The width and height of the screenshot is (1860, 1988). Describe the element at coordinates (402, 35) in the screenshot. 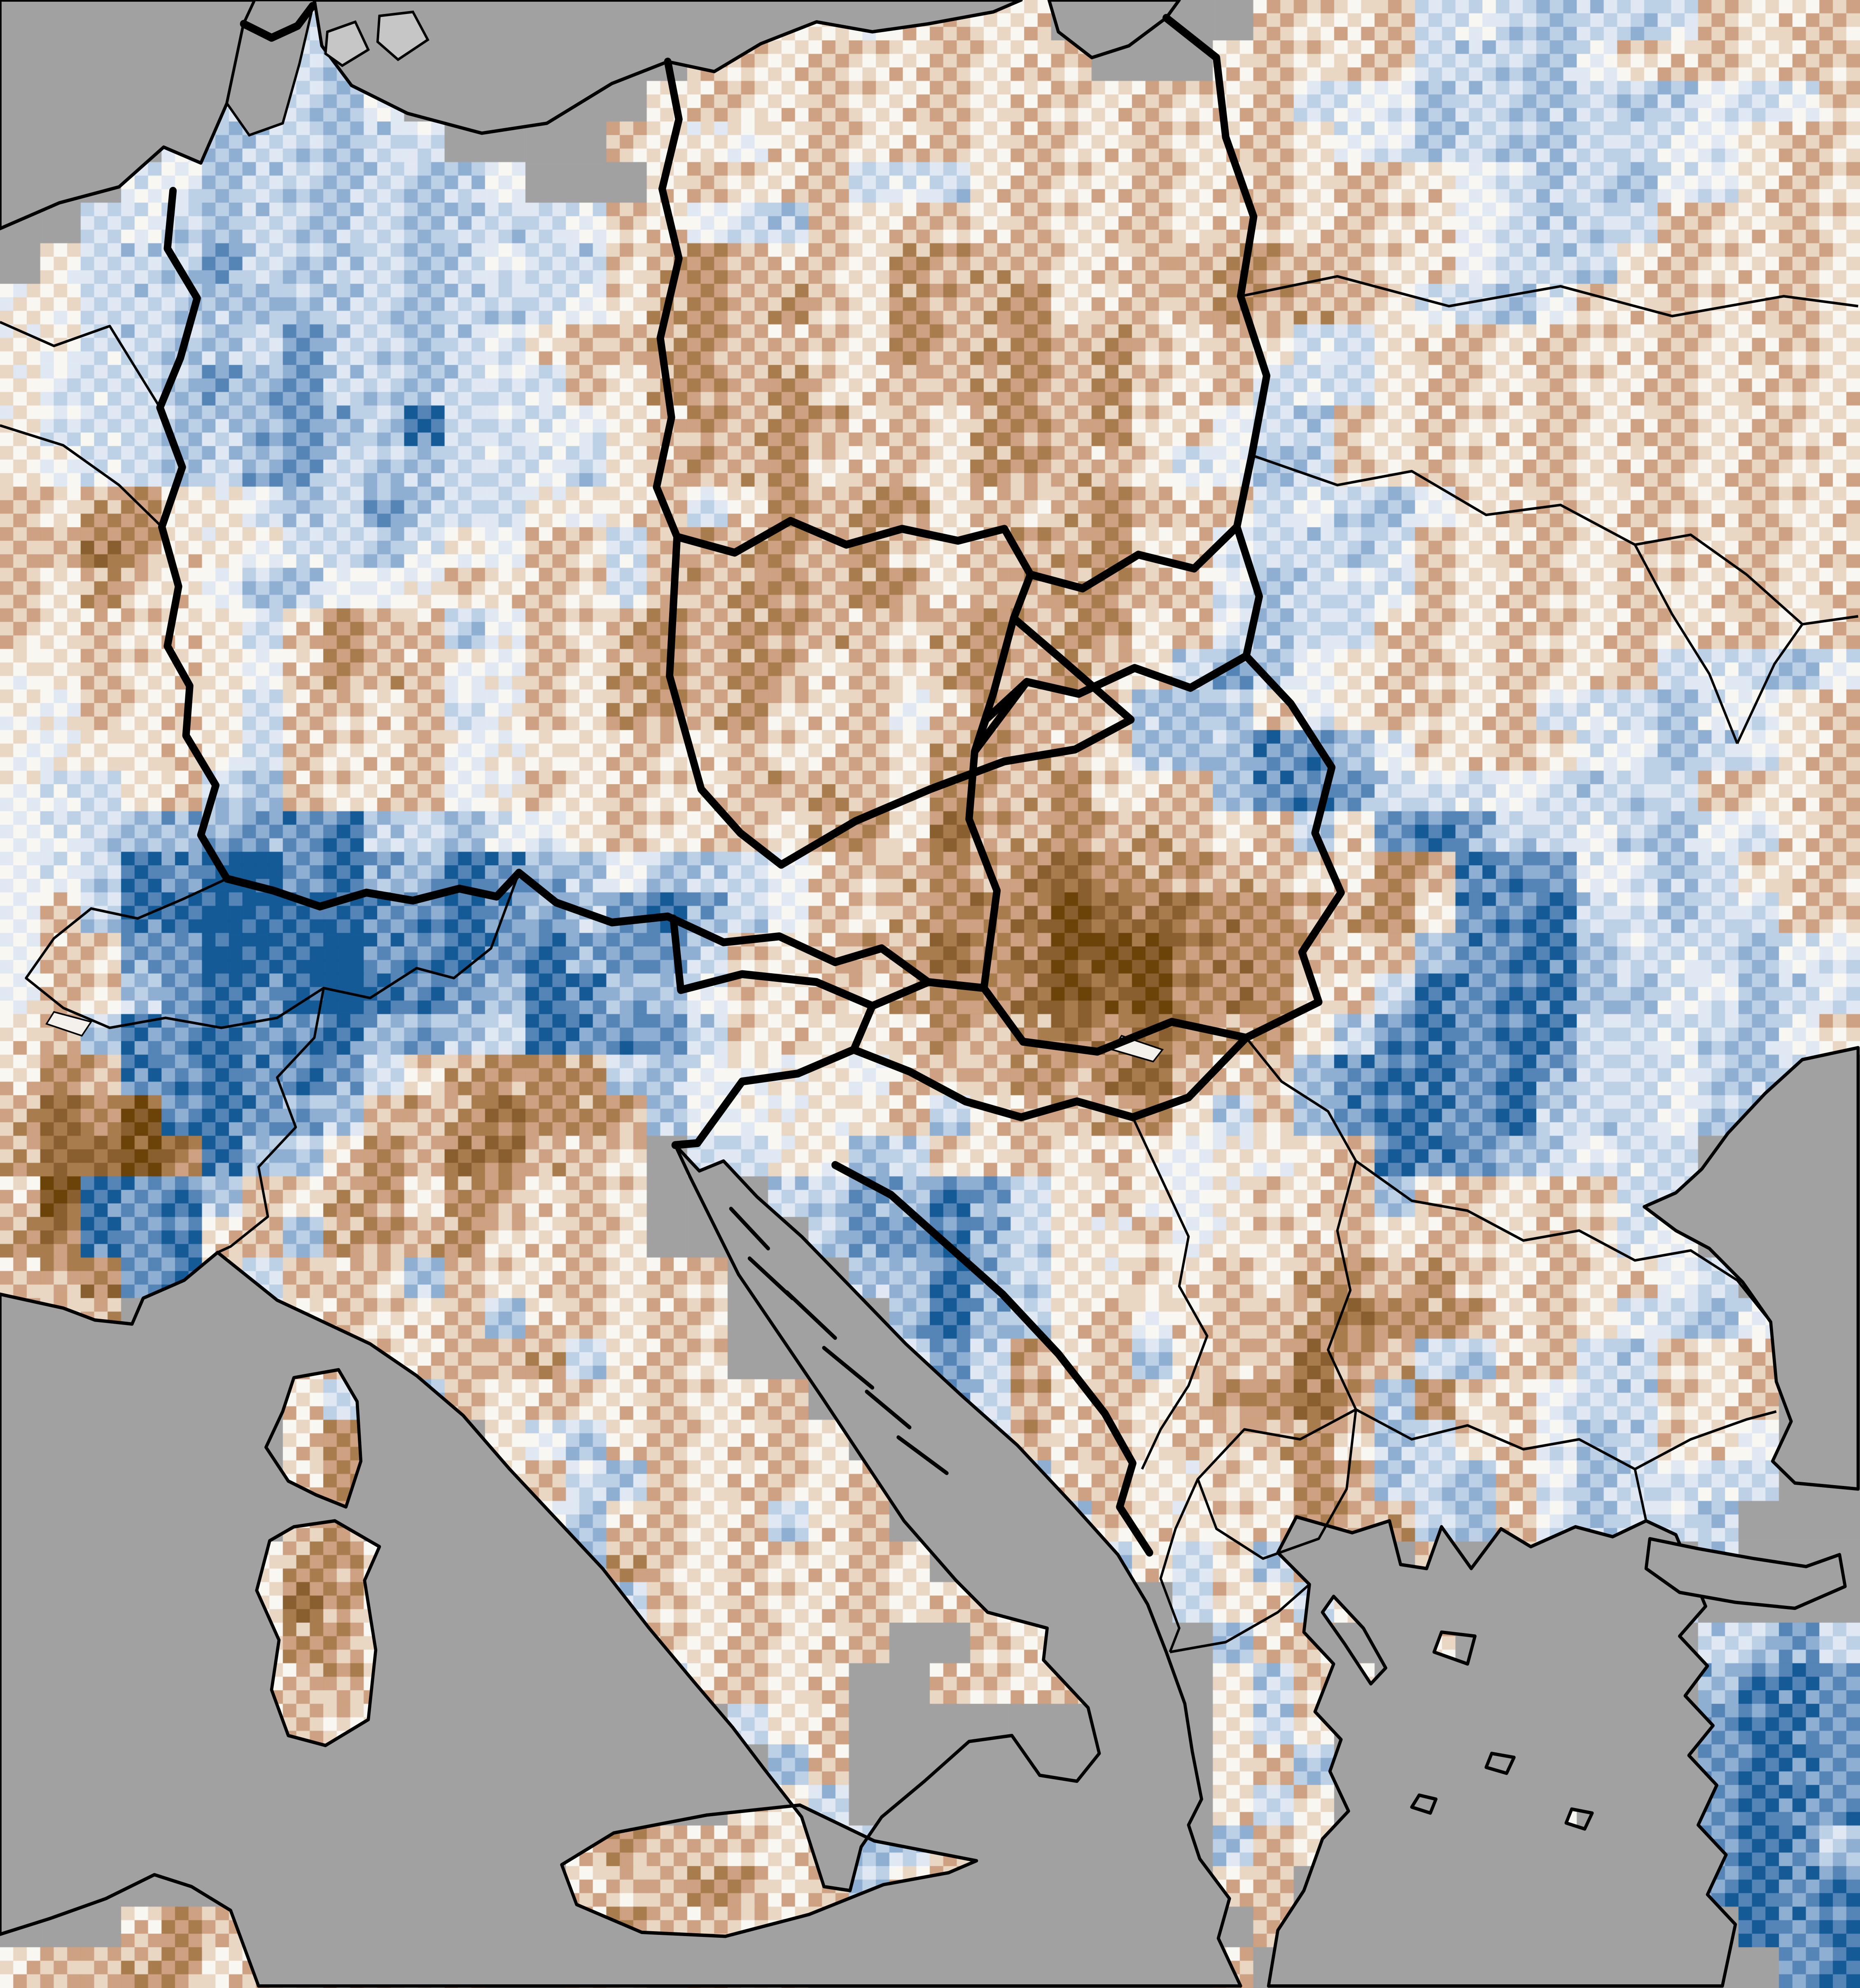

I see `island-zealand` at that location.